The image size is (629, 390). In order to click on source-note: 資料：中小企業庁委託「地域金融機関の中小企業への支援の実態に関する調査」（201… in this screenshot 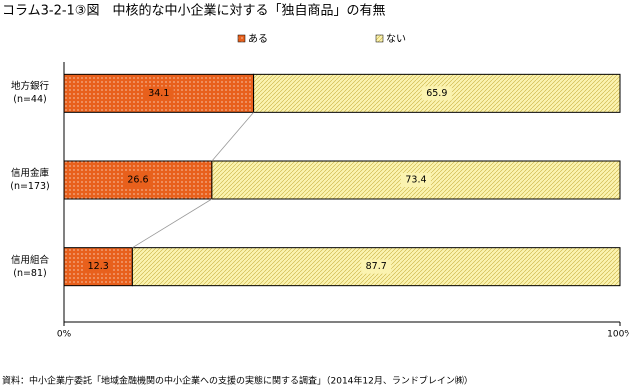, I will do `click(237, 381)`.